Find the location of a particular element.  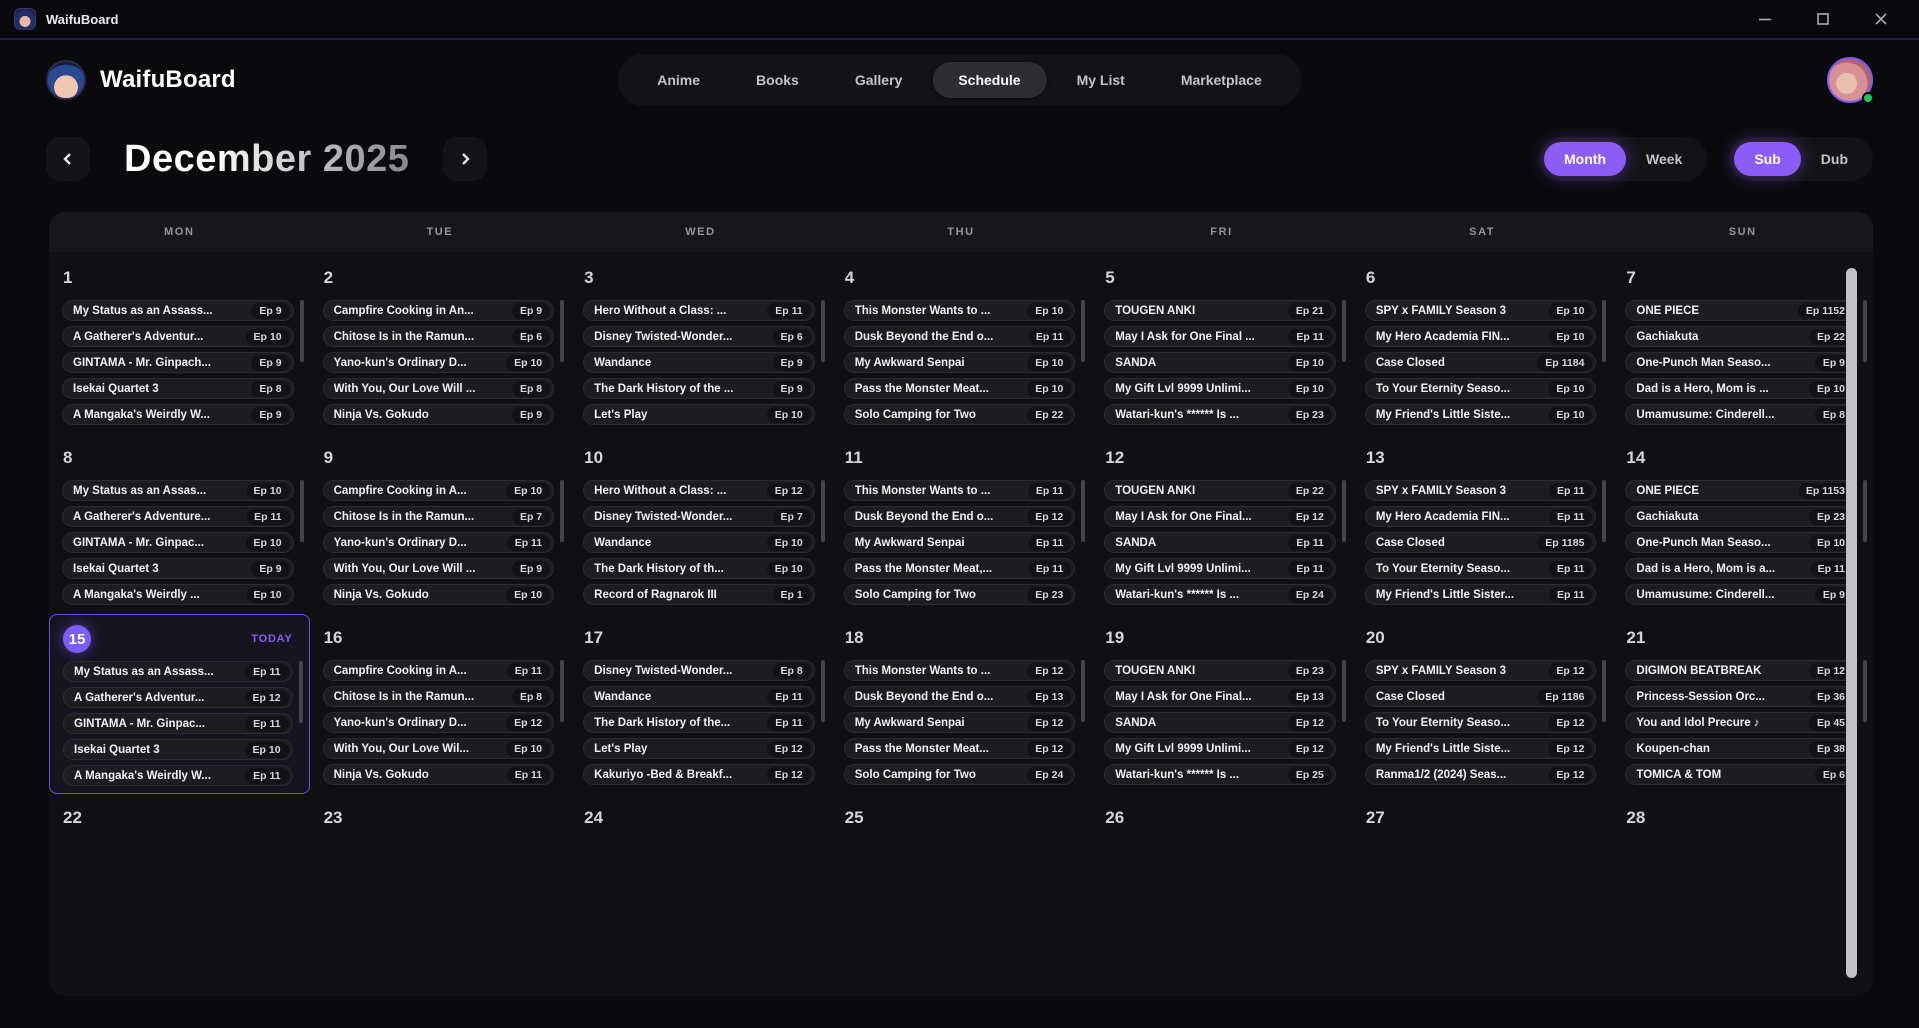

schedule-entry: Koupen-chan Ep 38 is located at coordinates (1741, 748).